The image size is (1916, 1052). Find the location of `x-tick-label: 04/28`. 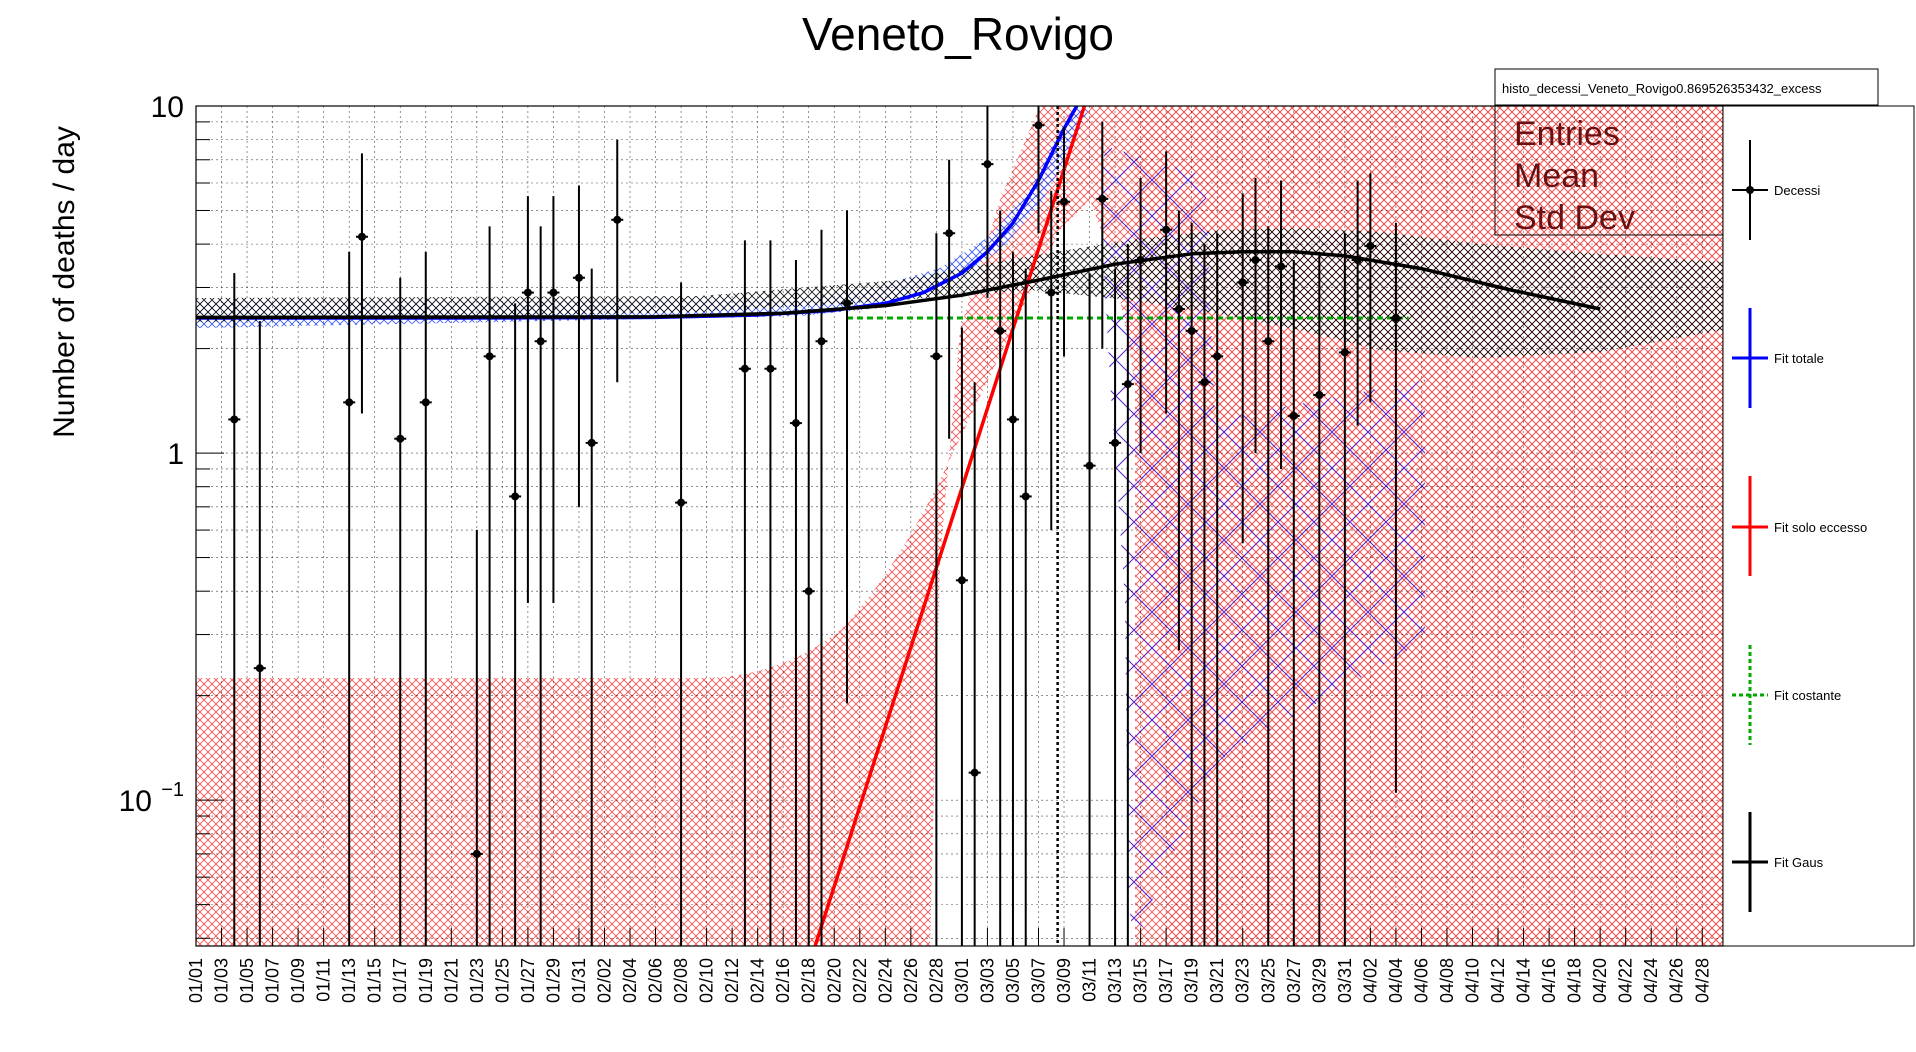

x-tick-label: 04/28 is located at coordinates (1702, 980).